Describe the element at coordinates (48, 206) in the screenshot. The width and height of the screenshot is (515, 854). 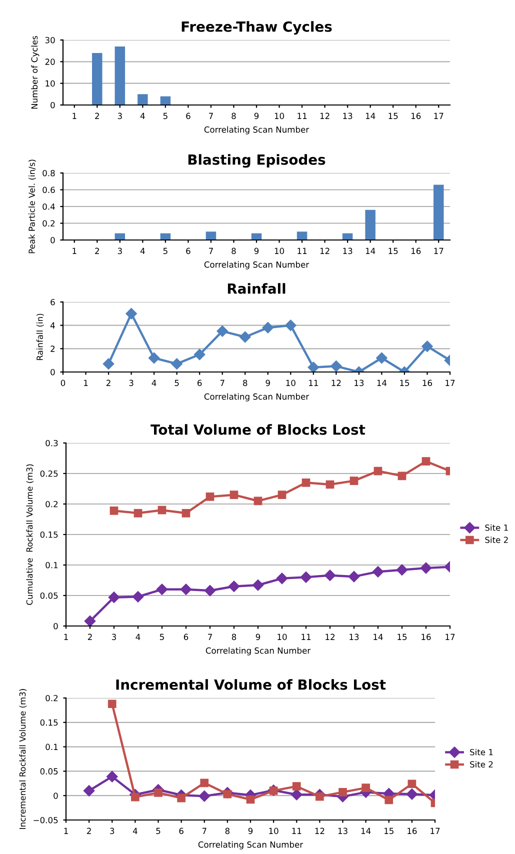
I see `y-tick-label: 0.4` at that location.